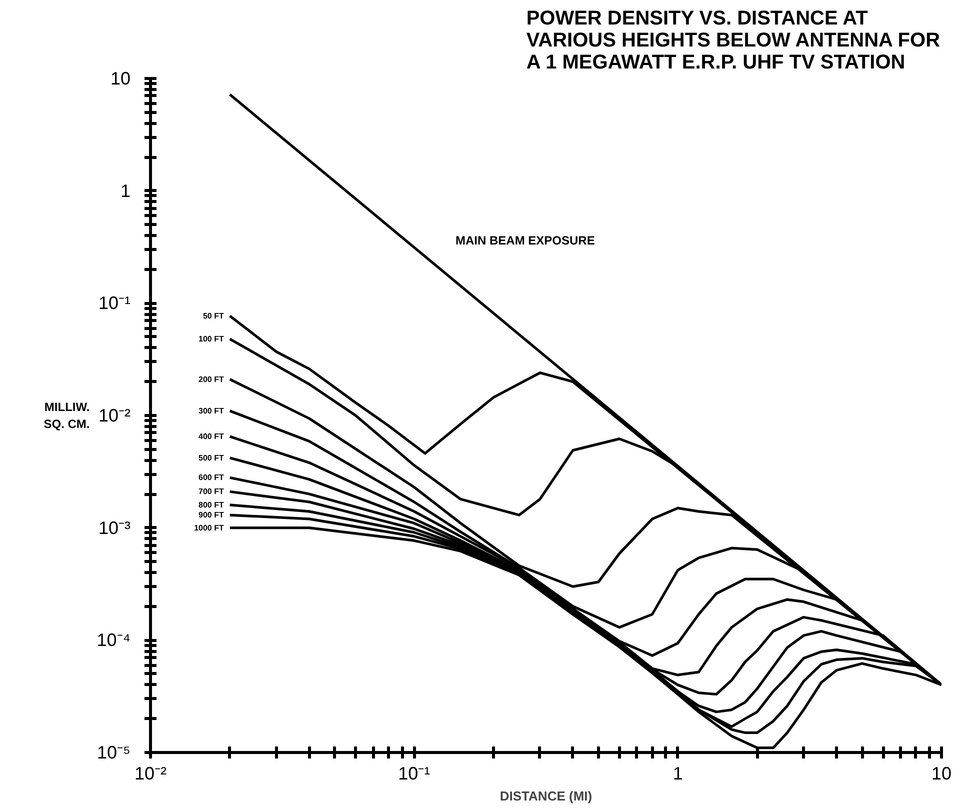  What do you see at coordinates (150, 774) in the screenshot?
I see `x-tick-label: 10⁻²` at bounding box center [150, 774].